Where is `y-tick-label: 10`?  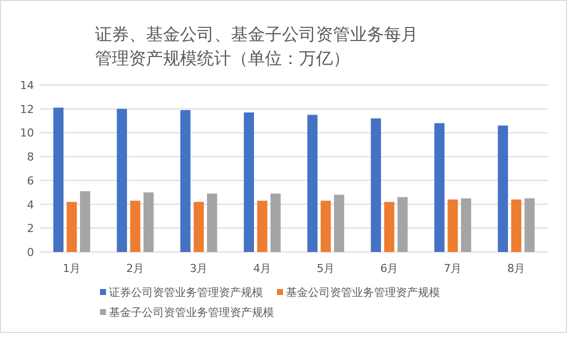 y-tick-label: 10 is located at coordinates (27, 133).